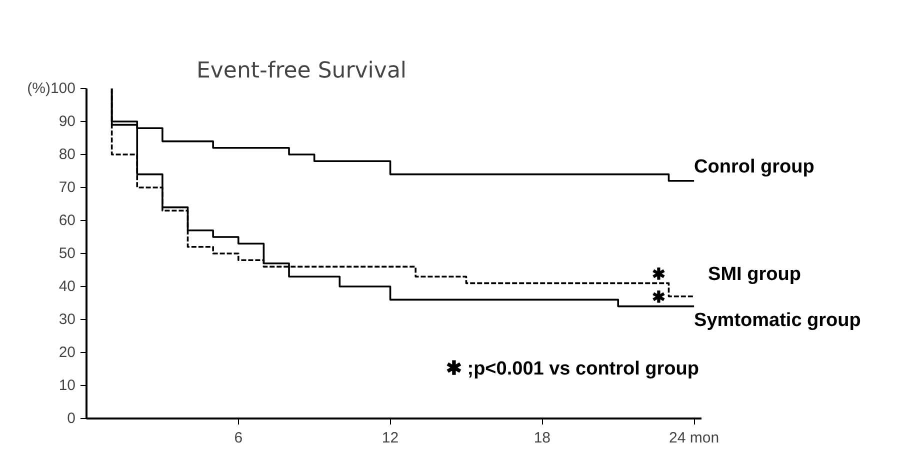  I want to click on y-tick-label: 70, so click(67, 187).